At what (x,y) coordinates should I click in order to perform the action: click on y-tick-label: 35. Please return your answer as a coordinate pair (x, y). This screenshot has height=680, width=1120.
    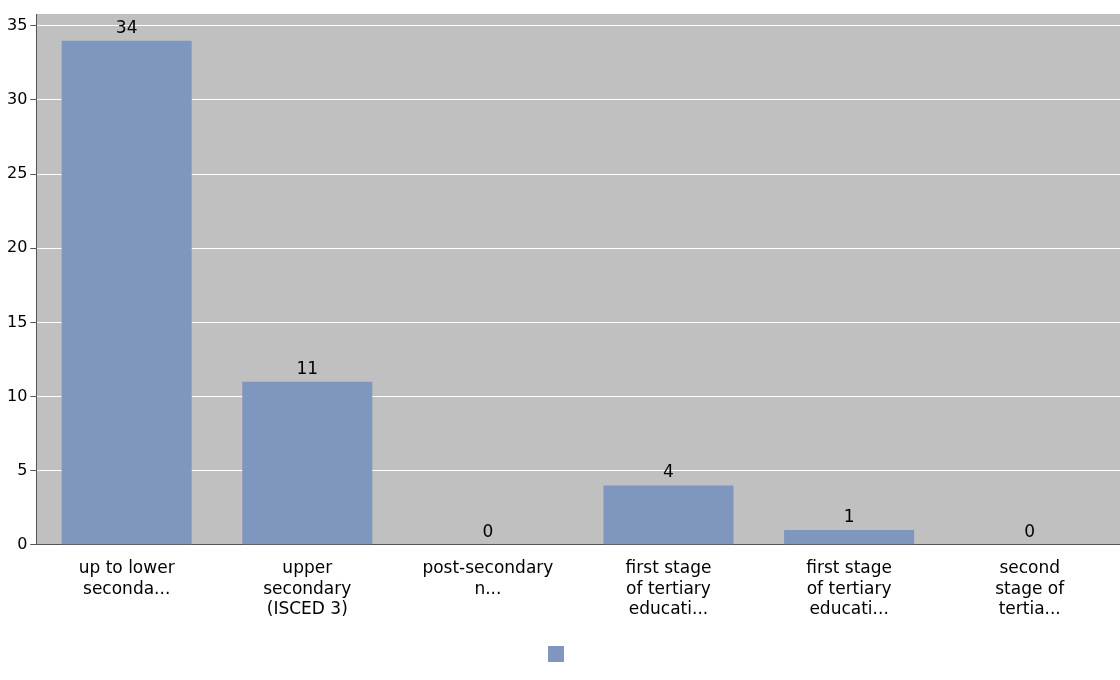
    Looking at the image, I should click on (17, 25).